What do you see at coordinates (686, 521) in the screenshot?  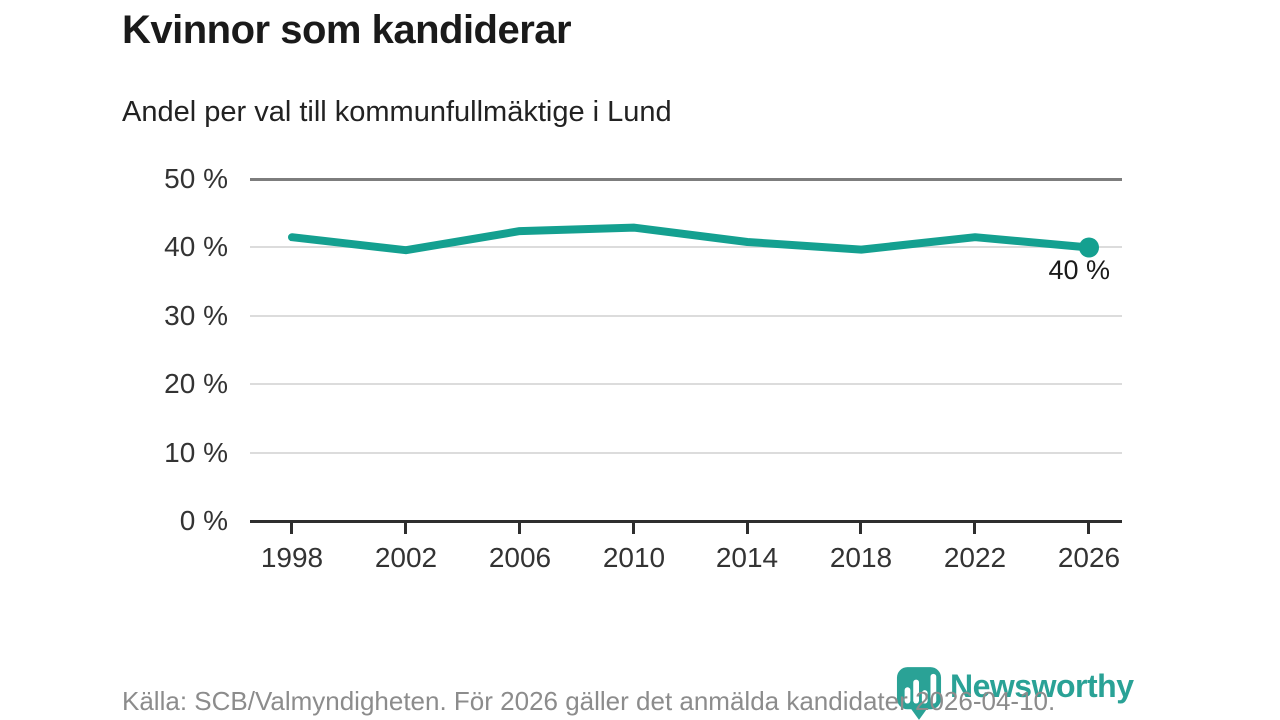 I see `x-axis-line` at bounding box center [686, 521].